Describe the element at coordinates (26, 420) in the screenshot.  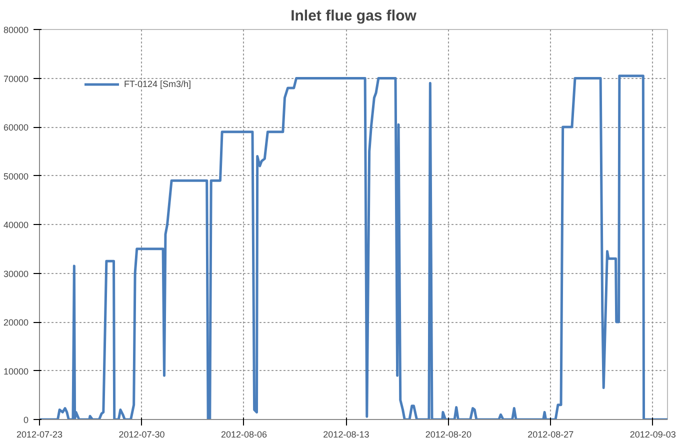
I see `y-tick-label: 0` at that location.